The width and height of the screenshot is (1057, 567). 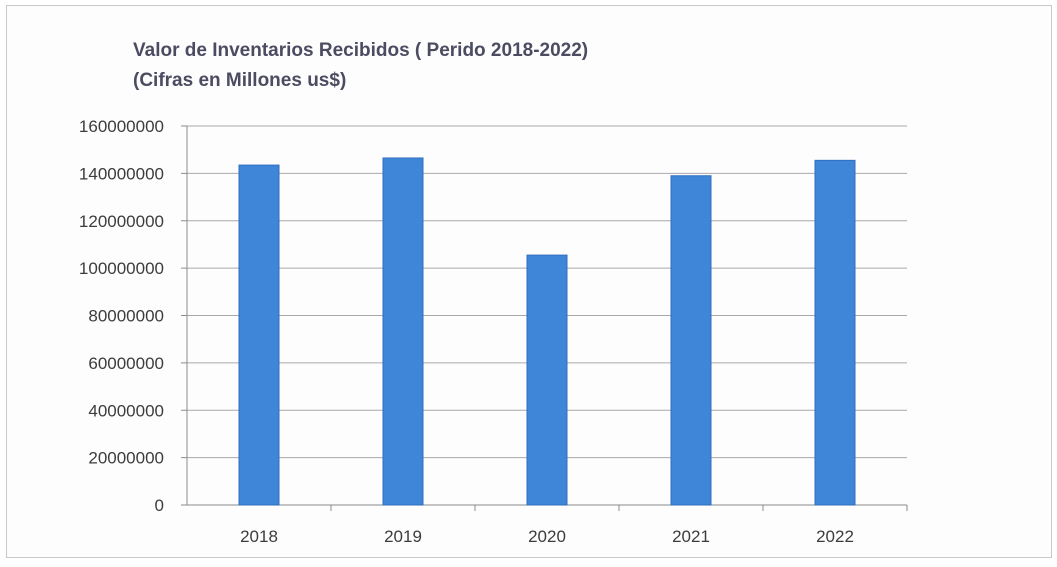 What do you see at coordinates (159, 505) in the screenshot?
I see `y-tick-label: 0` at bounding box center [159, 505].